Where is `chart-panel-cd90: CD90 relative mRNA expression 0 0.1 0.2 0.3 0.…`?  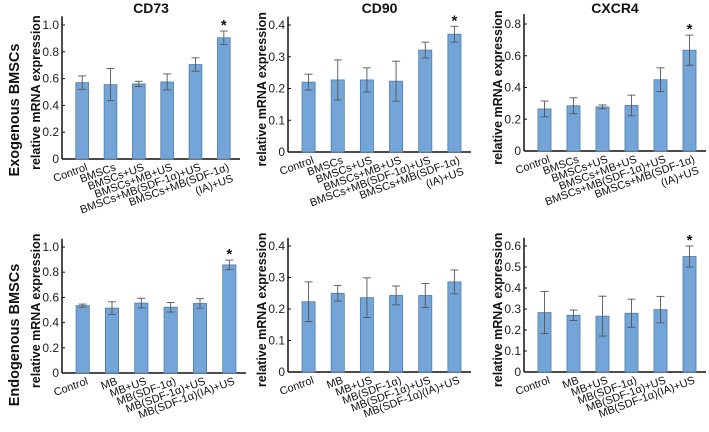
chart-panel-cd90: CD90 relative mRNA expression 0 0.1 0.2 0.3 0.… is located at coordinates (363, 104).